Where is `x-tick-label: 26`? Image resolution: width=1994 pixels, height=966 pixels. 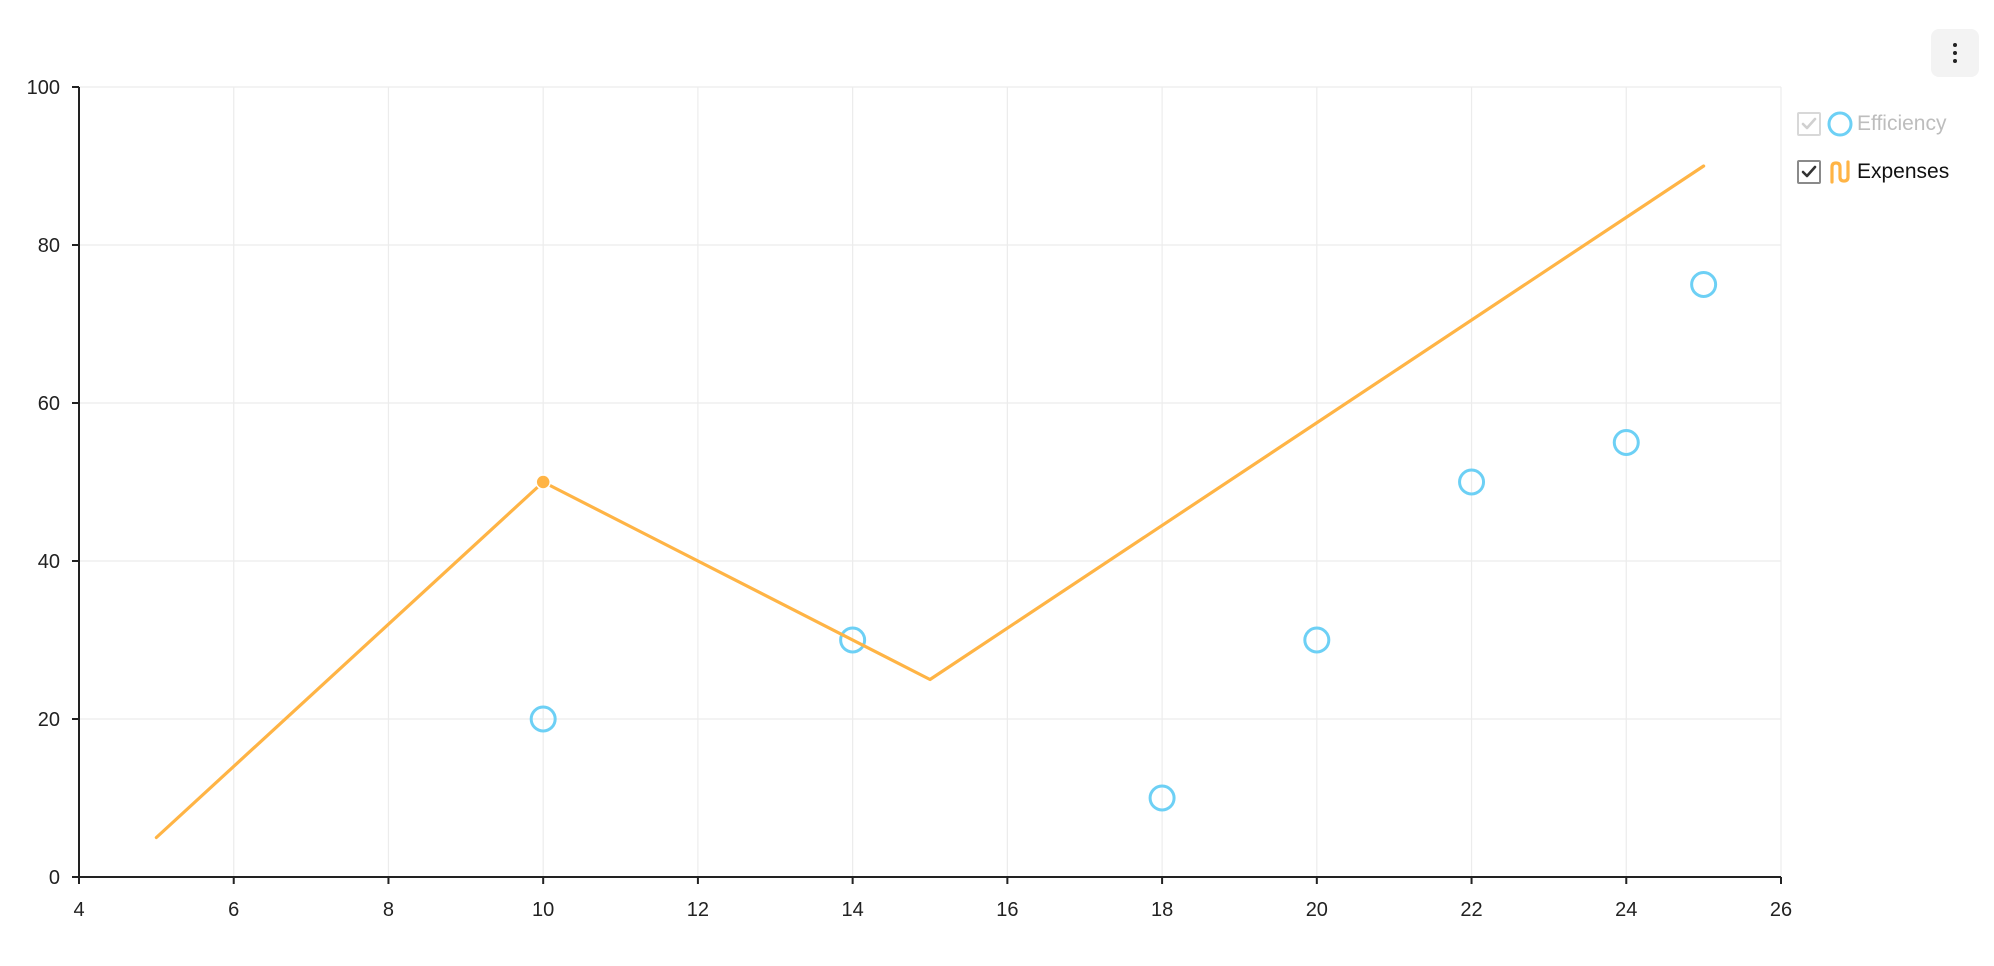 x-tick-label: 26 is located at coordinates (1781, 910).